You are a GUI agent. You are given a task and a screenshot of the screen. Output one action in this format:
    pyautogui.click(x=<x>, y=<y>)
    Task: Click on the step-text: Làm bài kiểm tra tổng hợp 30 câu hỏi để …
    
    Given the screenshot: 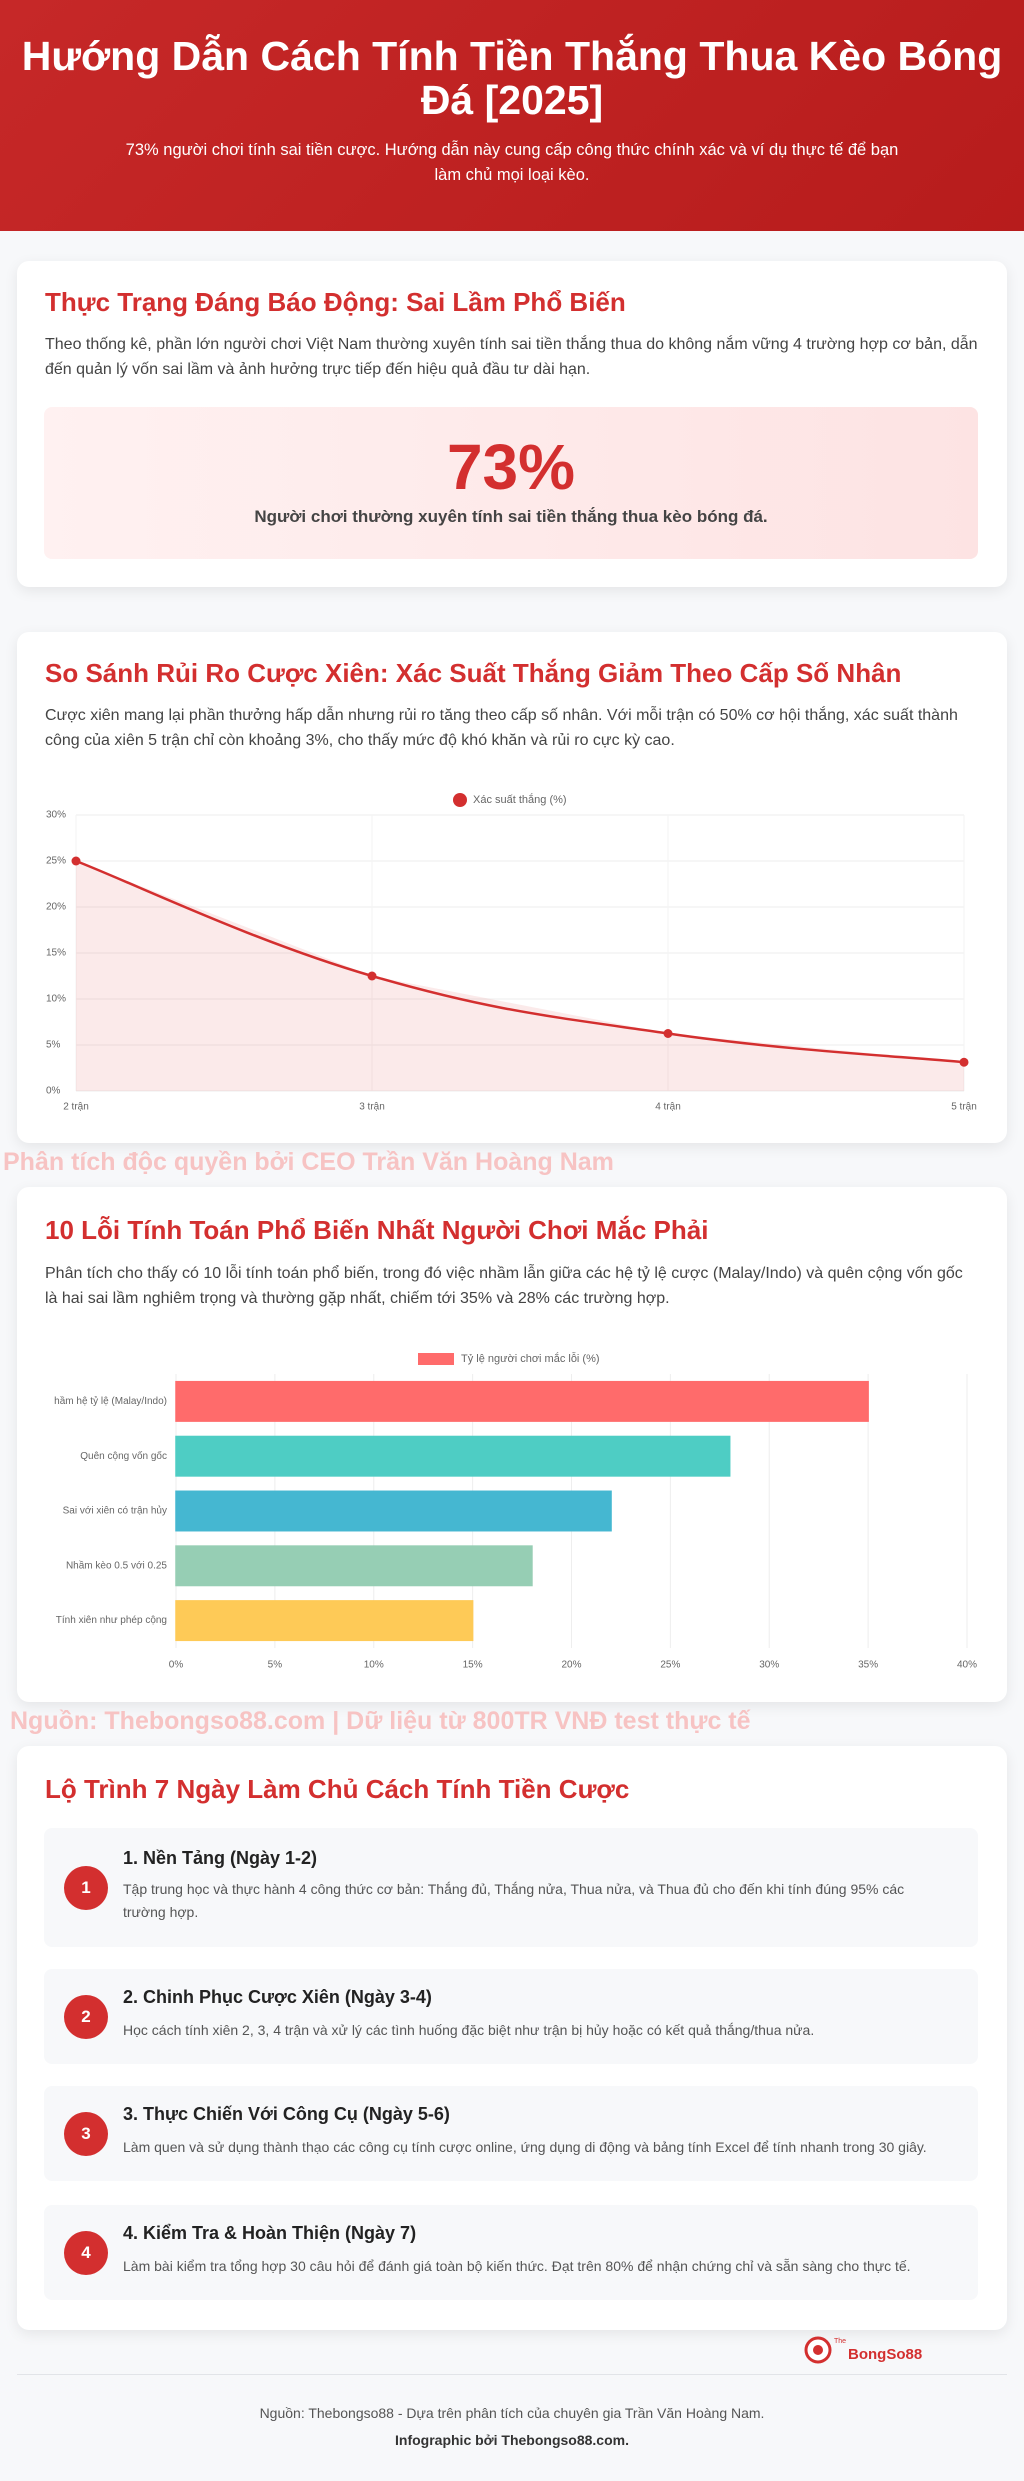 What is the action you would take?
    pyautogui.click(x=517, y=2266)
    